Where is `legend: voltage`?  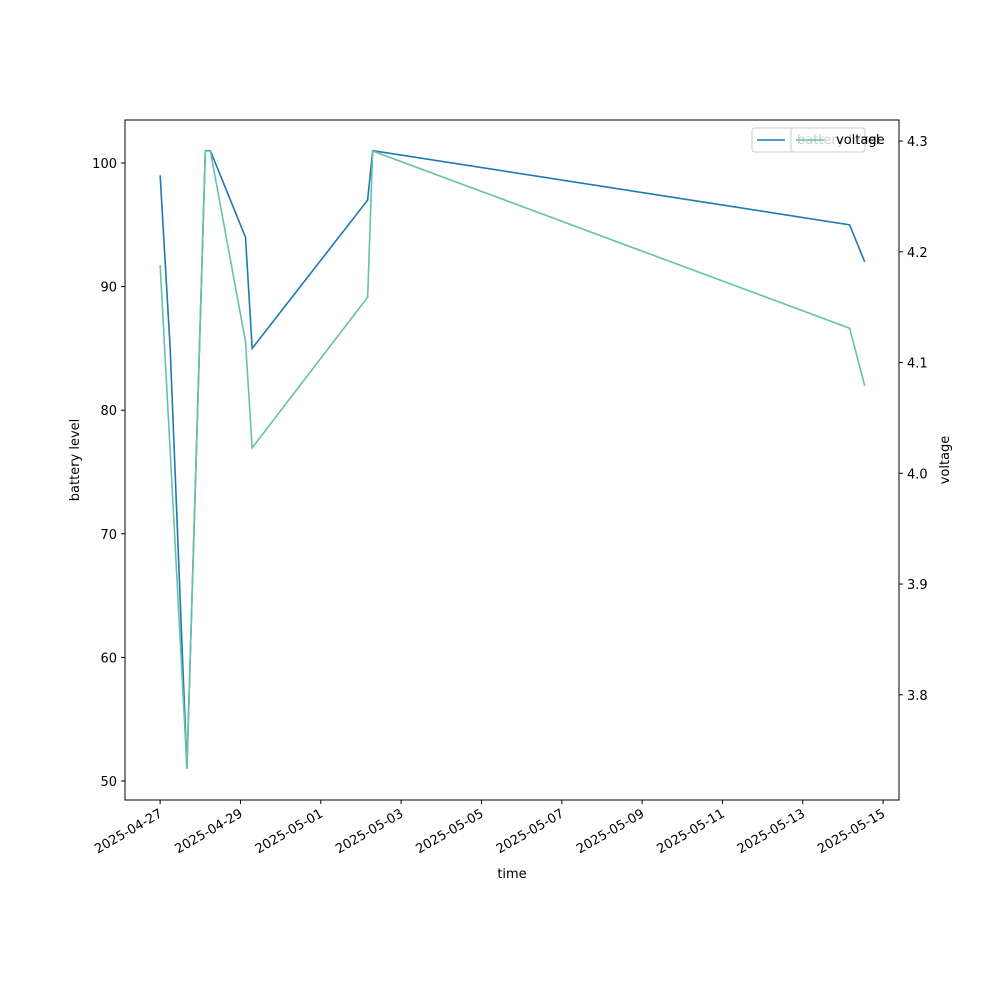 legend: voltage is located at coordinates (837, 140).